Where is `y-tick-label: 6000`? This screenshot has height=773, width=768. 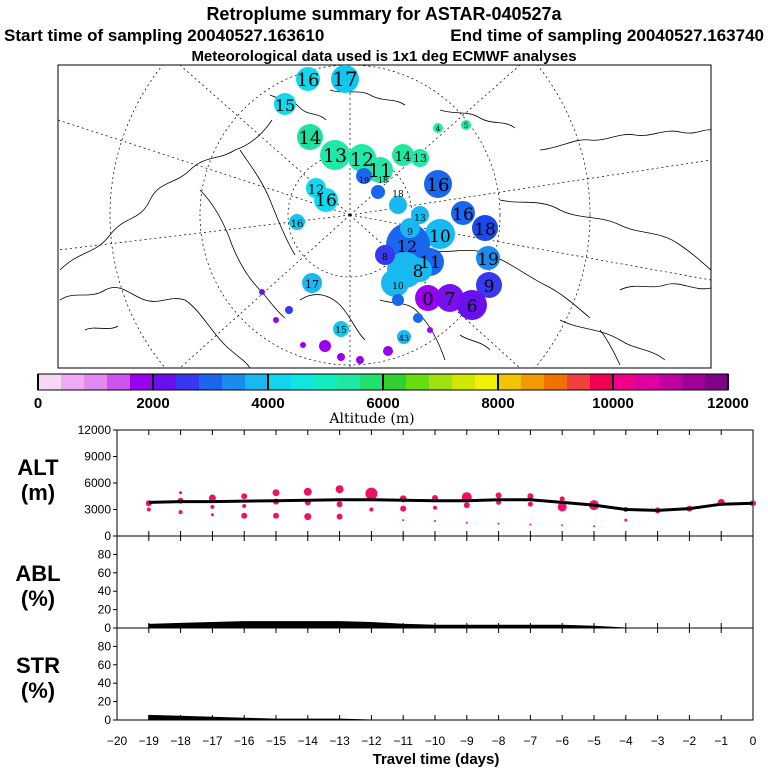 y-tick-label: 6000 is located at coordinates (97, 483).